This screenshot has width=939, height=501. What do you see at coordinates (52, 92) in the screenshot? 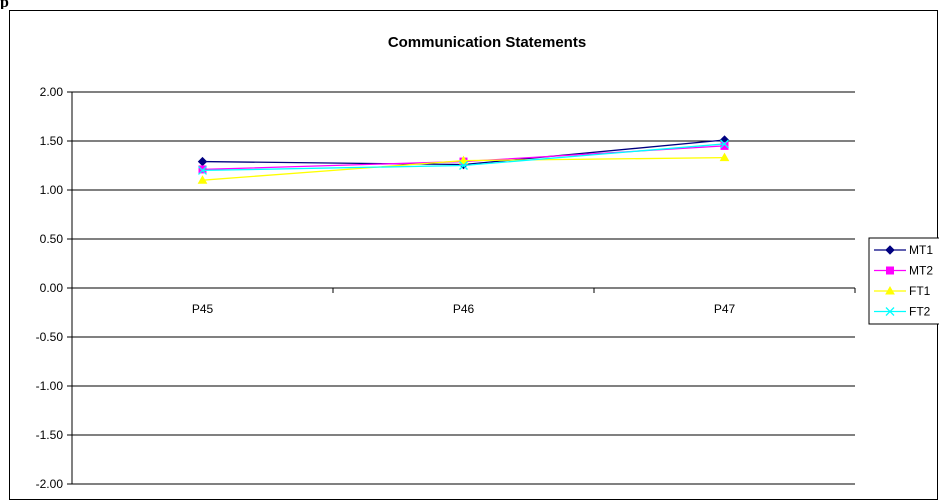
I see `y-tick-label: 2.00` at bounding box center [52, 92].